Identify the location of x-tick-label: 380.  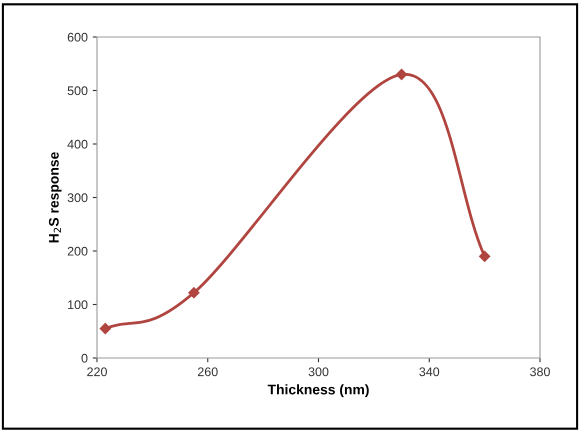
(540, 371).